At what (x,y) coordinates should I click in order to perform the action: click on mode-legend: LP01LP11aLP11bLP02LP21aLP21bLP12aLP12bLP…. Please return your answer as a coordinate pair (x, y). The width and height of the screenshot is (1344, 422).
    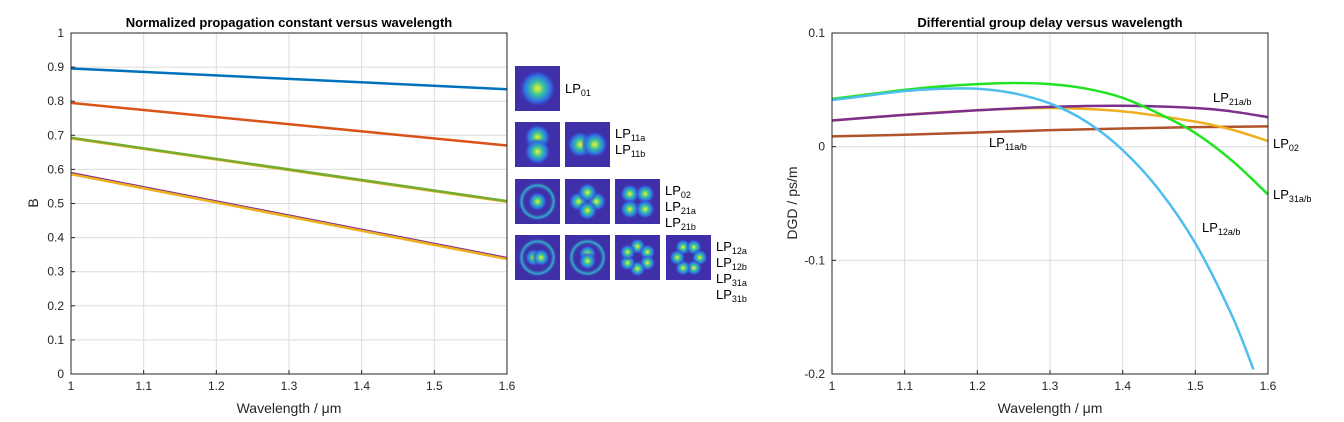
    Looking at the image, I should click on (631, 185).